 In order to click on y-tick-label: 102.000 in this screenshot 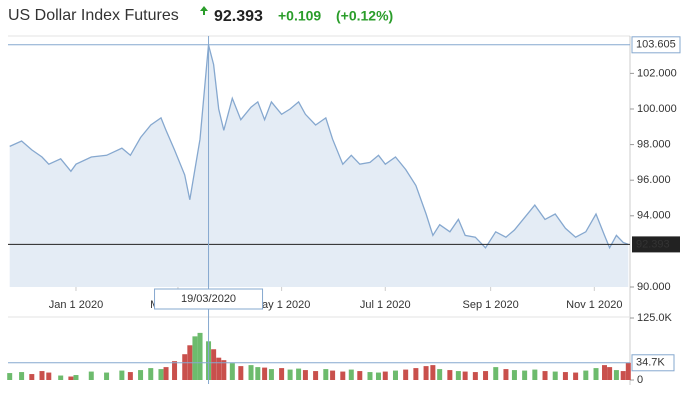, I will do `click(657, 73)`.